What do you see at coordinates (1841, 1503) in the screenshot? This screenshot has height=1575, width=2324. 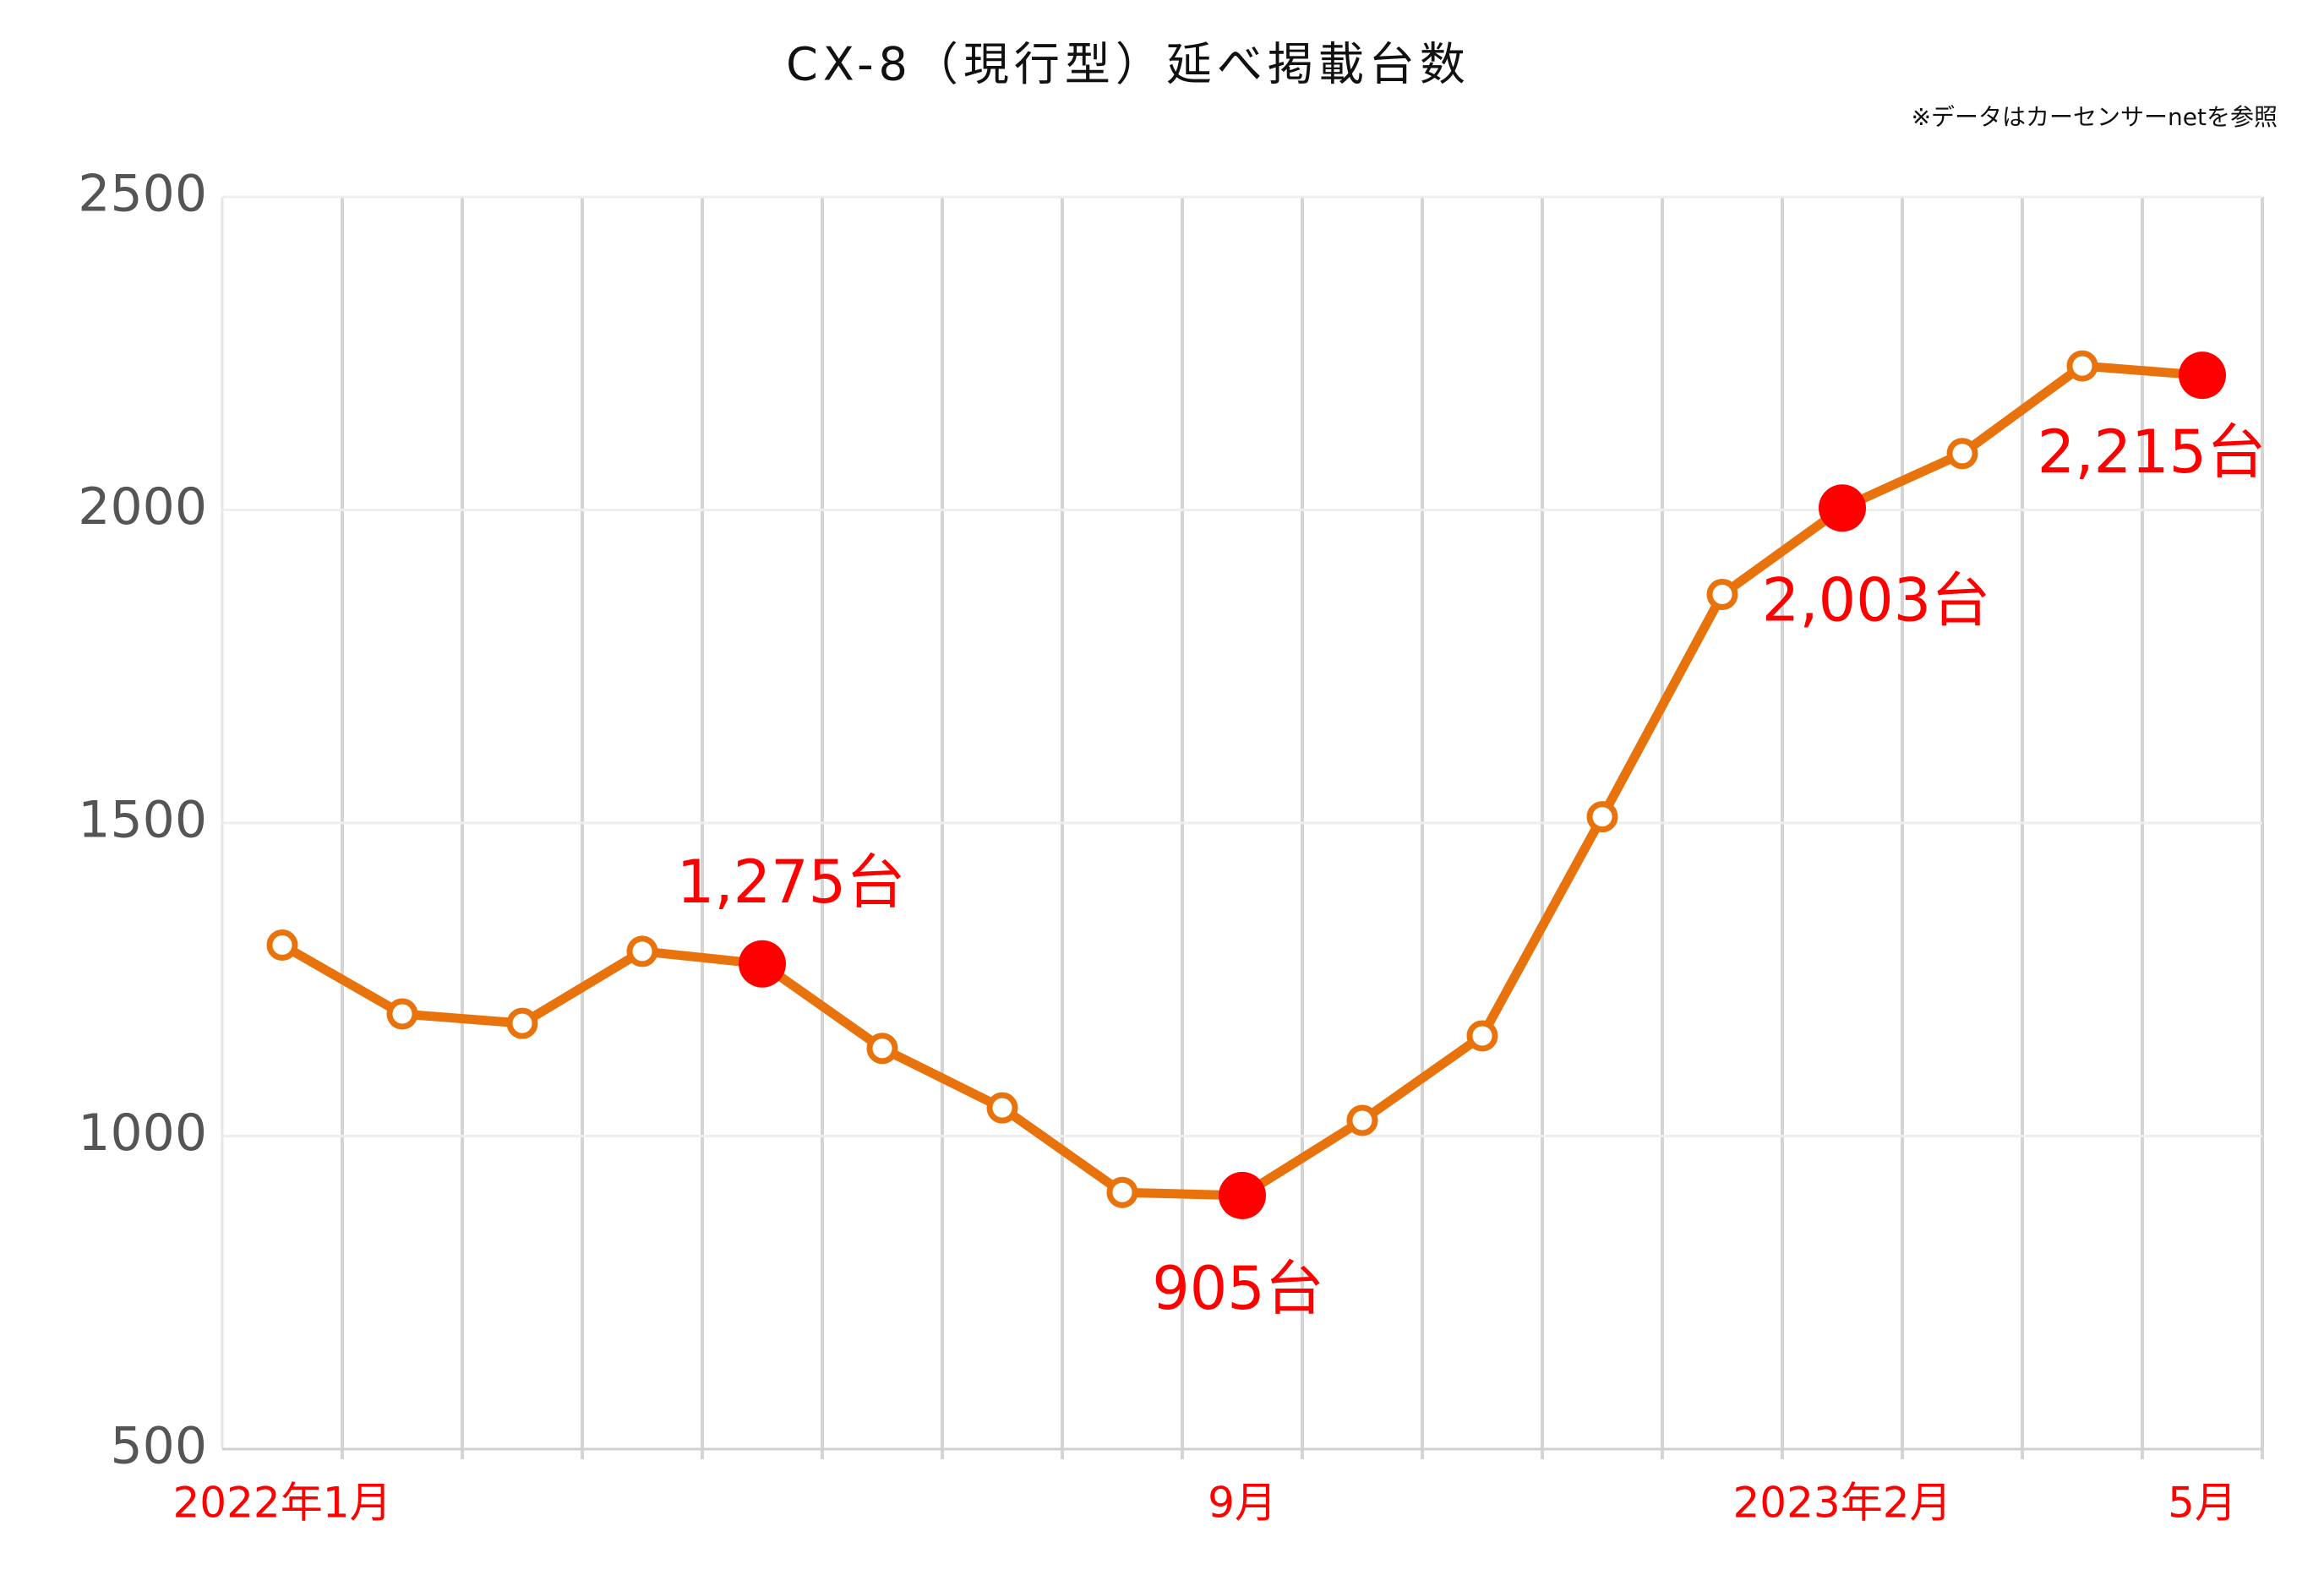 I see `x-tick-label: 2023年2月` at bounding box center [1841, 1503].